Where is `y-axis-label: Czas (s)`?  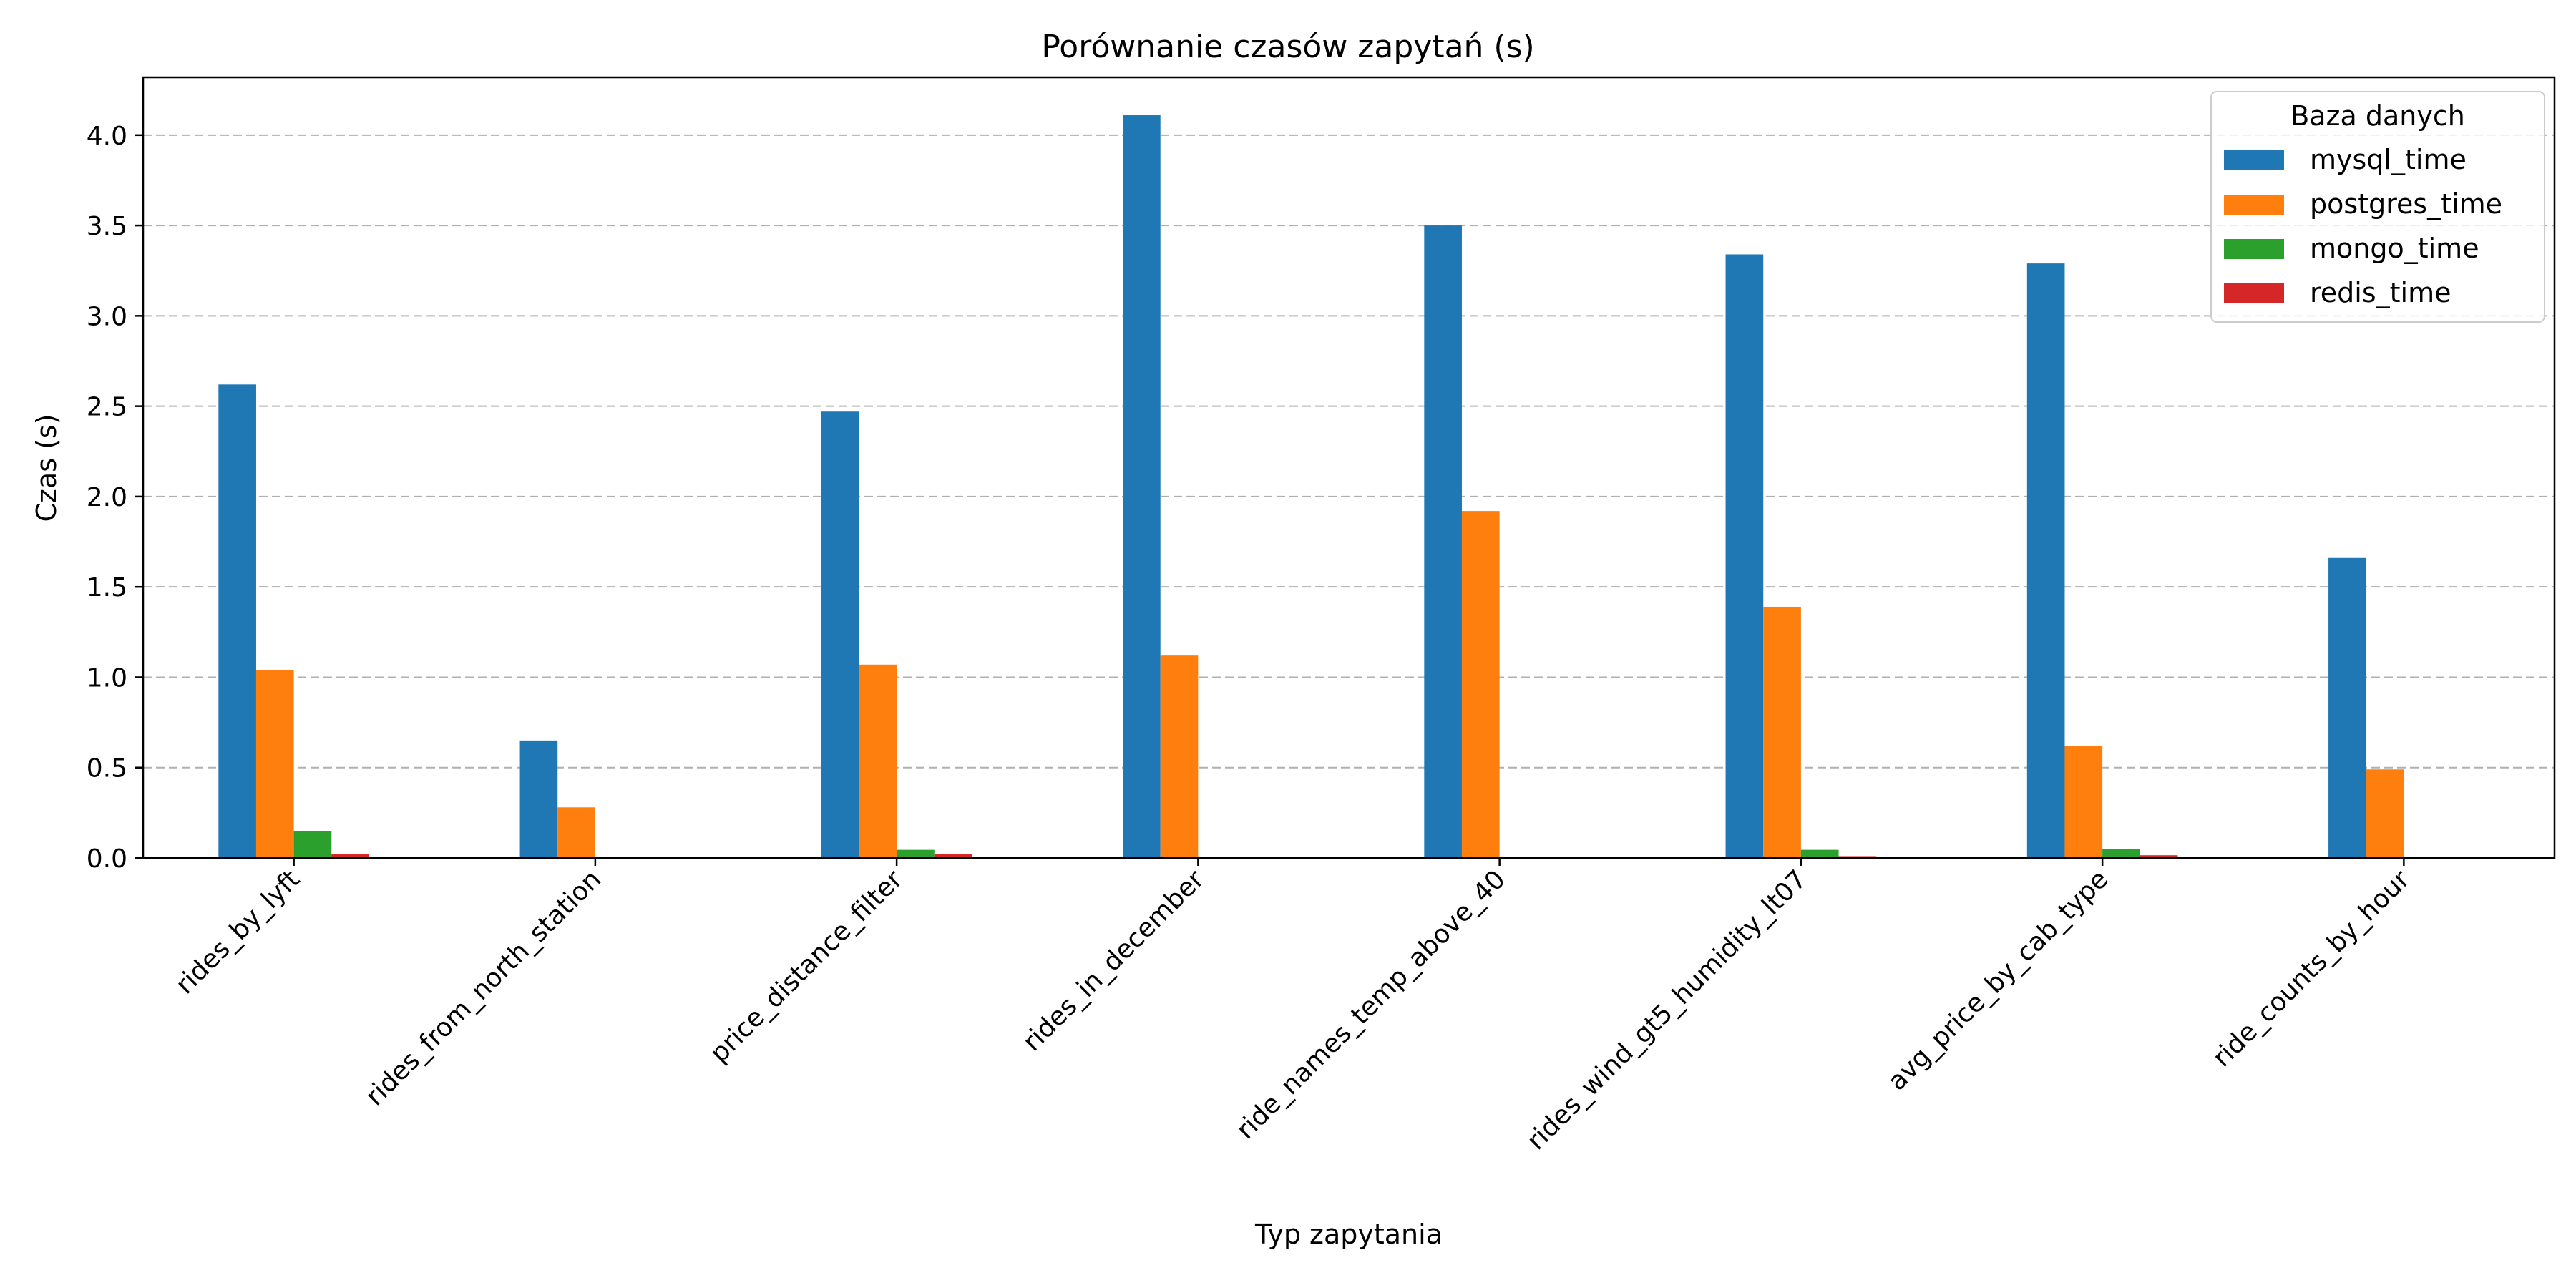
y-axis-label: Czas (s) is located at coordinates (46, 468).